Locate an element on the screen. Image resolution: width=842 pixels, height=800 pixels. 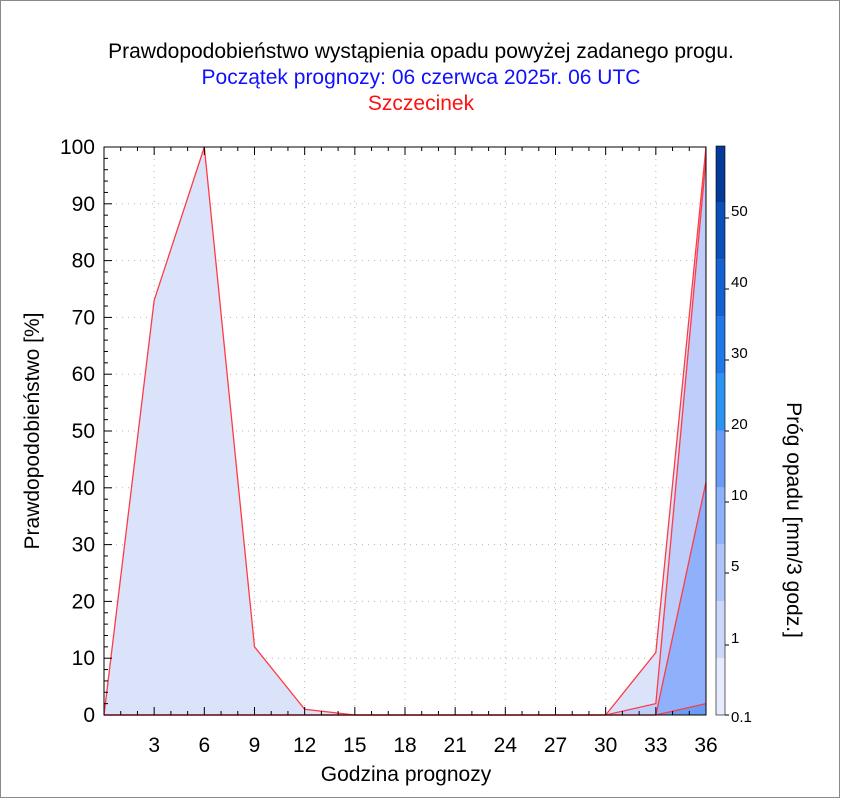
x-tick-label: 27 is located at coordinates (555, 745).